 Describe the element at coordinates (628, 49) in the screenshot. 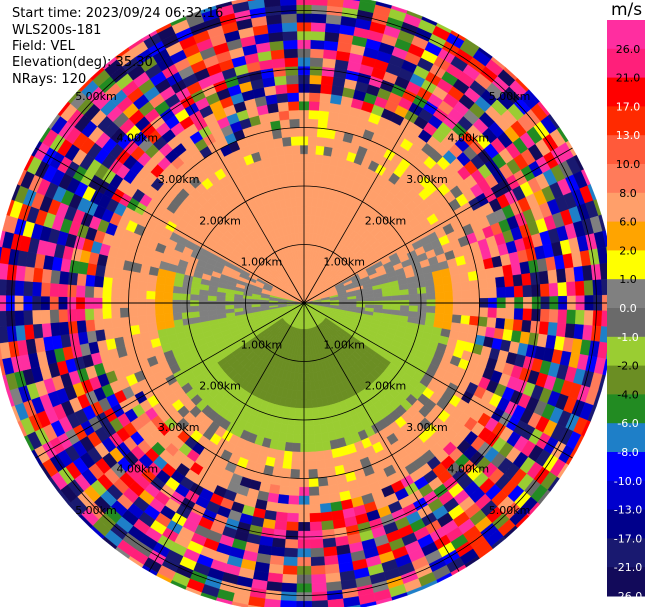

I see `colorbar-tick-label: 26.0` at that location.